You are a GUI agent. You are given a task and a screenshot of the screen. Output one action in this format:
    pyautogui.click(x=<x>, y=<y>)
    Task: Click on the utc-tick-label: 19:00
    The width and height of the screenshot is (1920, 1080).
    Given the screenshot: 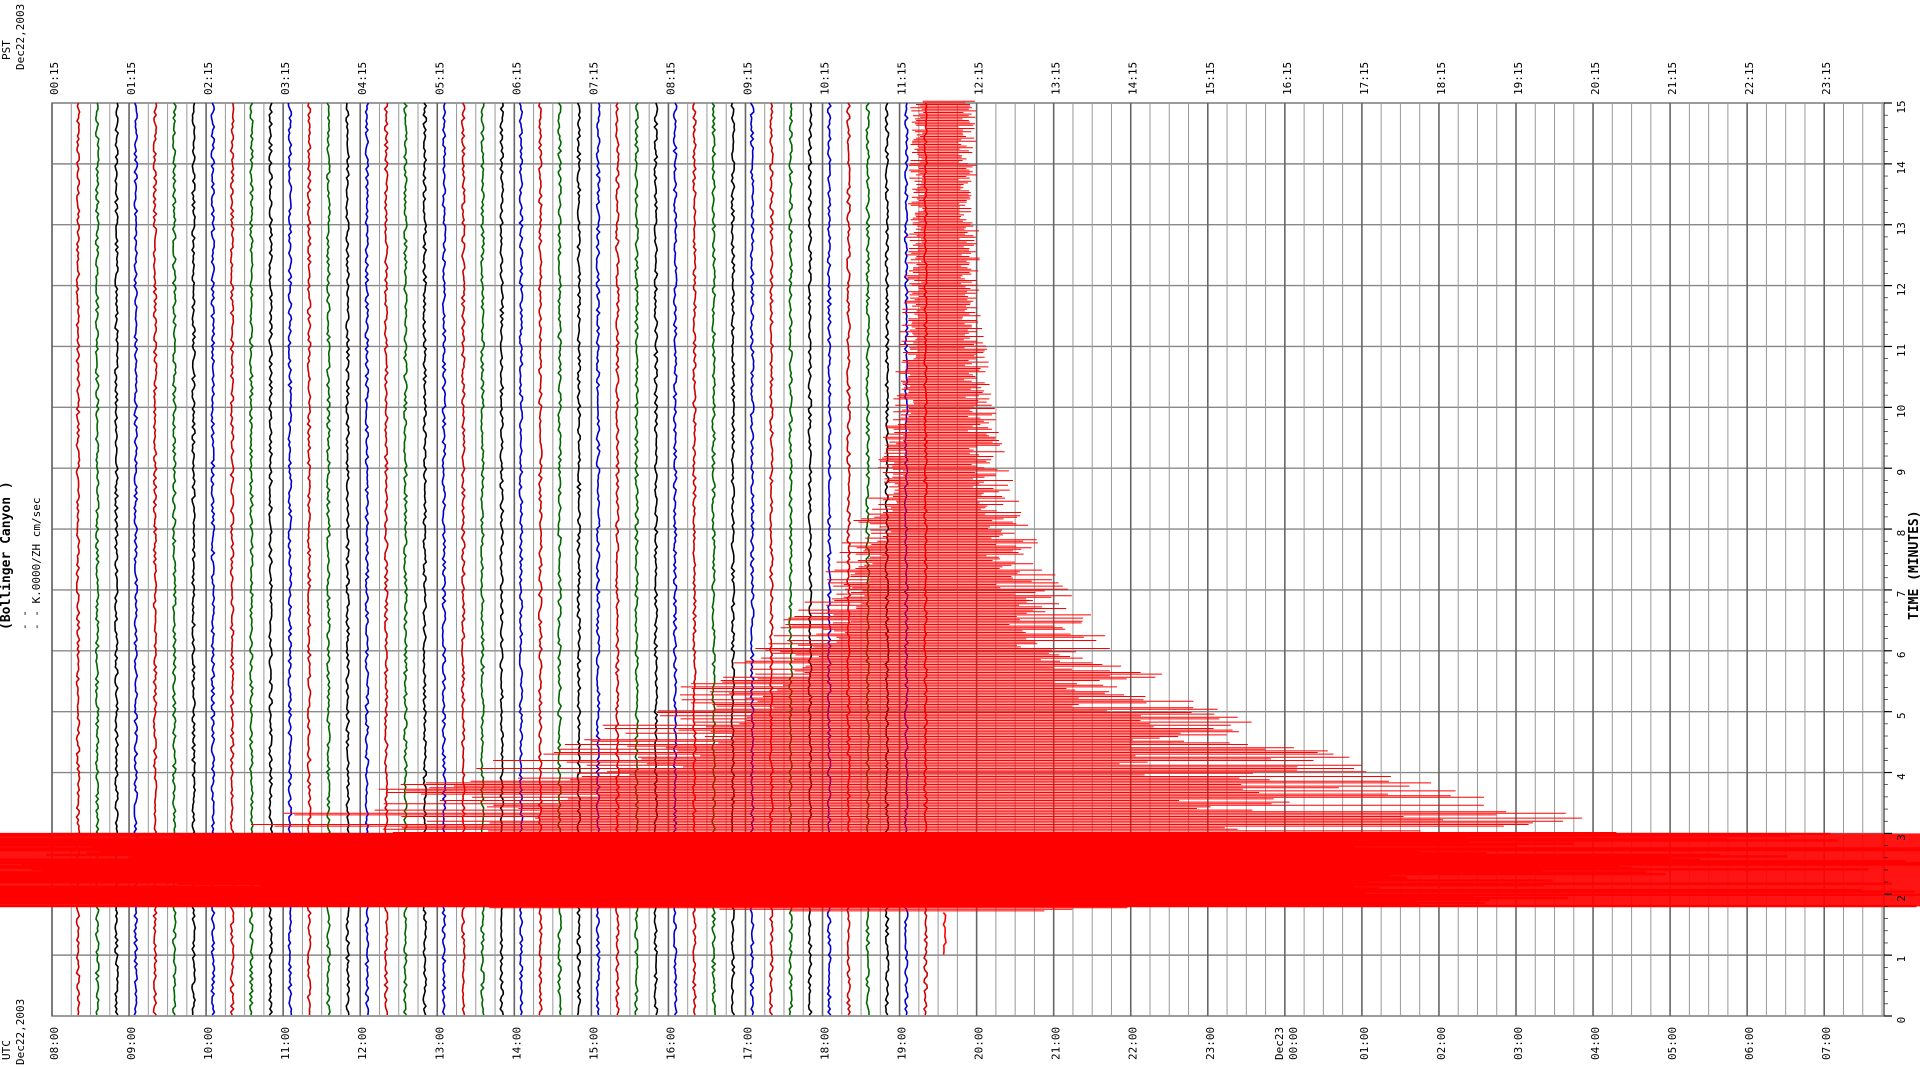 What is the action you would take?
    pyautogui.click(x=902, y=1043)
    